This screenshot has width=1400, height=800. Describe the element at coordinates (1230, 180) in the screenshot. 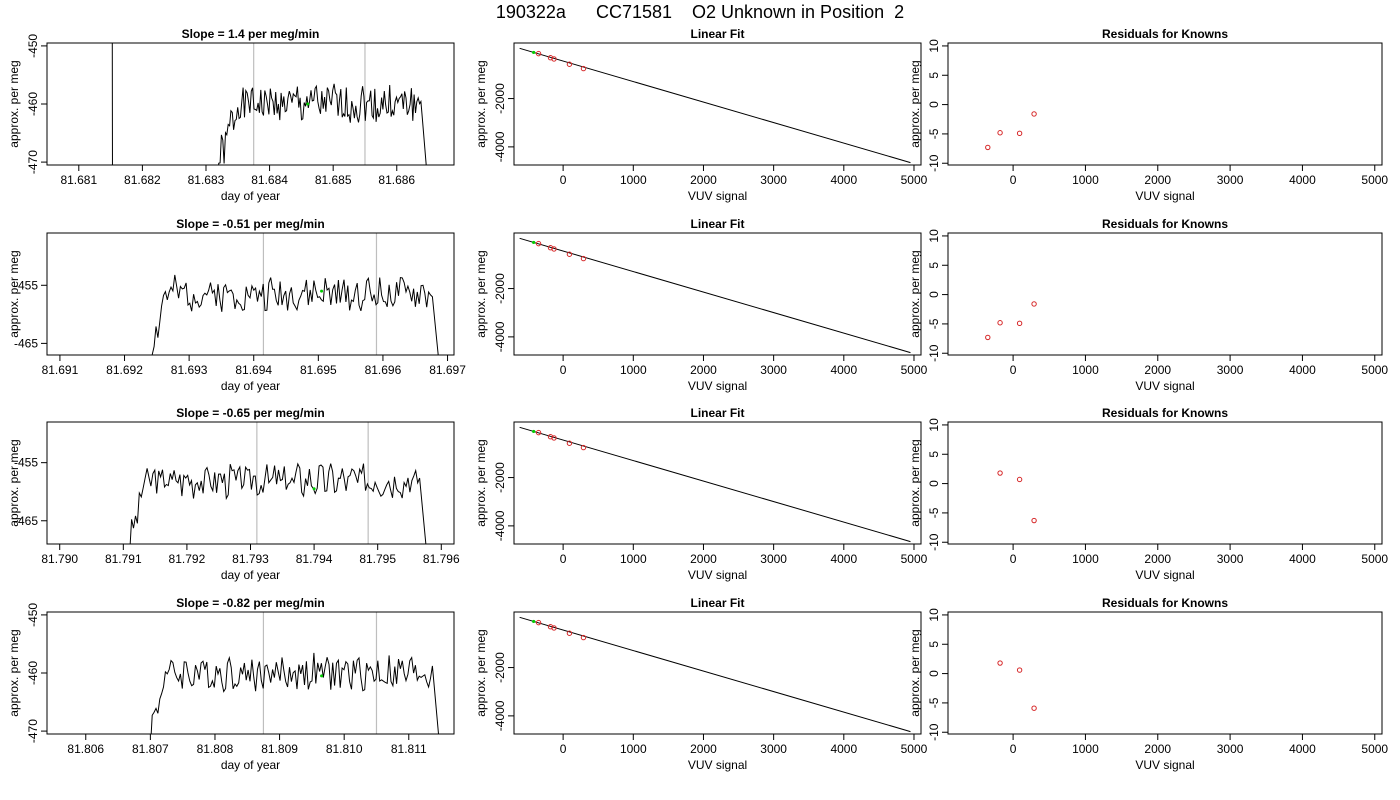

I see `resid-1-xtick-label: 3000` at that location.